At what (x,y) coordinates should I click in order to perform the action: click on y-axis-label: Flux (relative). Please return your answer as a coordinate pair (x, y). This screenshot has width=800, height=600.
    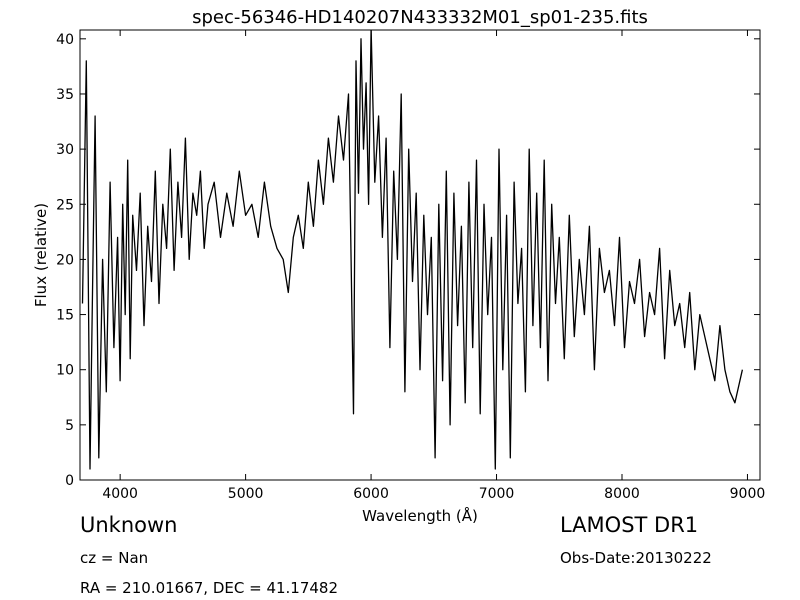
    Looking at the image, I should click on (41, 255).